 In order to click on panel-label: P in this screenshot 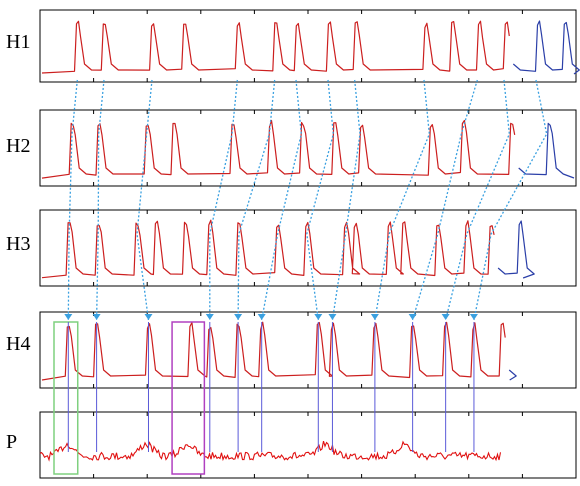, I will do `click(11, 442)`.